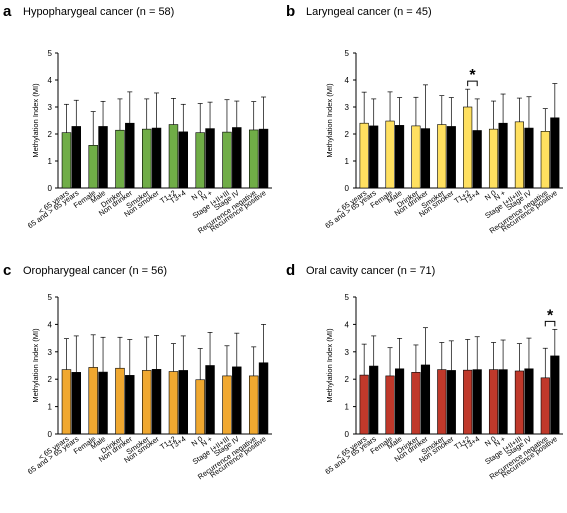 The image size is (567, 513). What do you see at coordinates (370, 271) in the screenshot?
I see `panel-title: Oral cavity cancer (n = 71)` at bounding box center [370, 271].